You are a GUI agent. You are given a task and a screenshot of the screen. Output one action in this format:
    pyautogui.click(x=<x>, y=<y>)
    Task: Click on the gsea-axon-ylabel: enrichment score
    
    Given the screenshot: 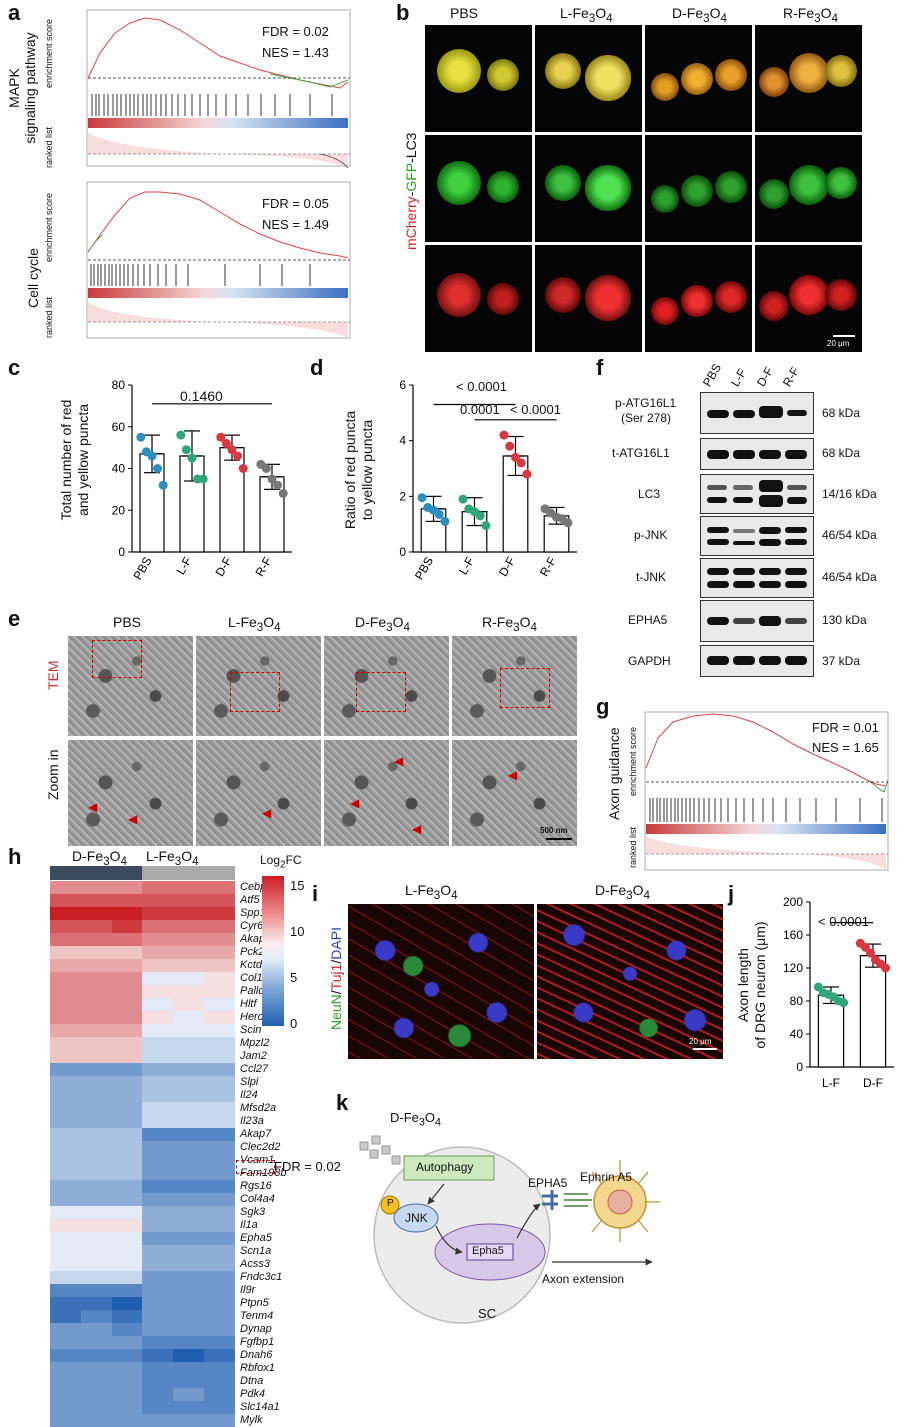 What is the action you would take?
    pyautogui.click(x=633, y=761)
    